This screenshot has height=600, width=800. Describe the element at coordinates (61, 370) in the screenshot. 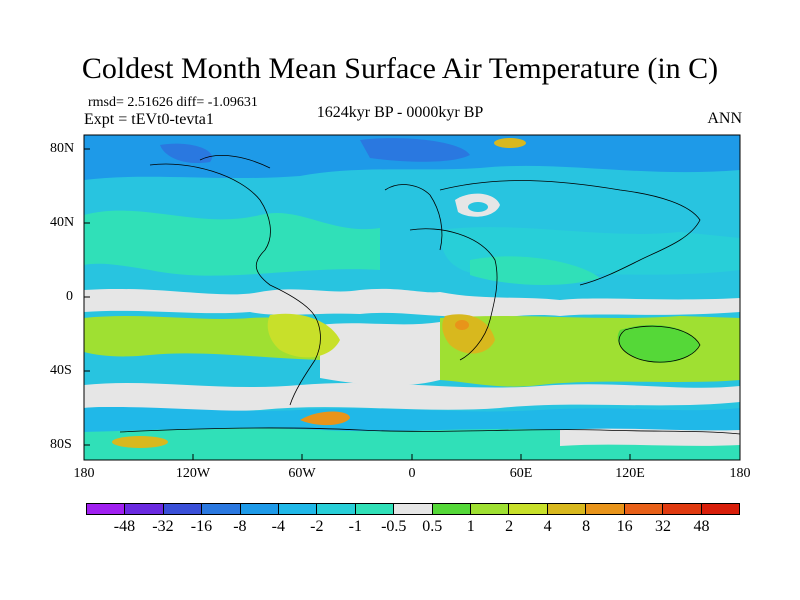

I see `lat-tick-40s: 40S` at that location.